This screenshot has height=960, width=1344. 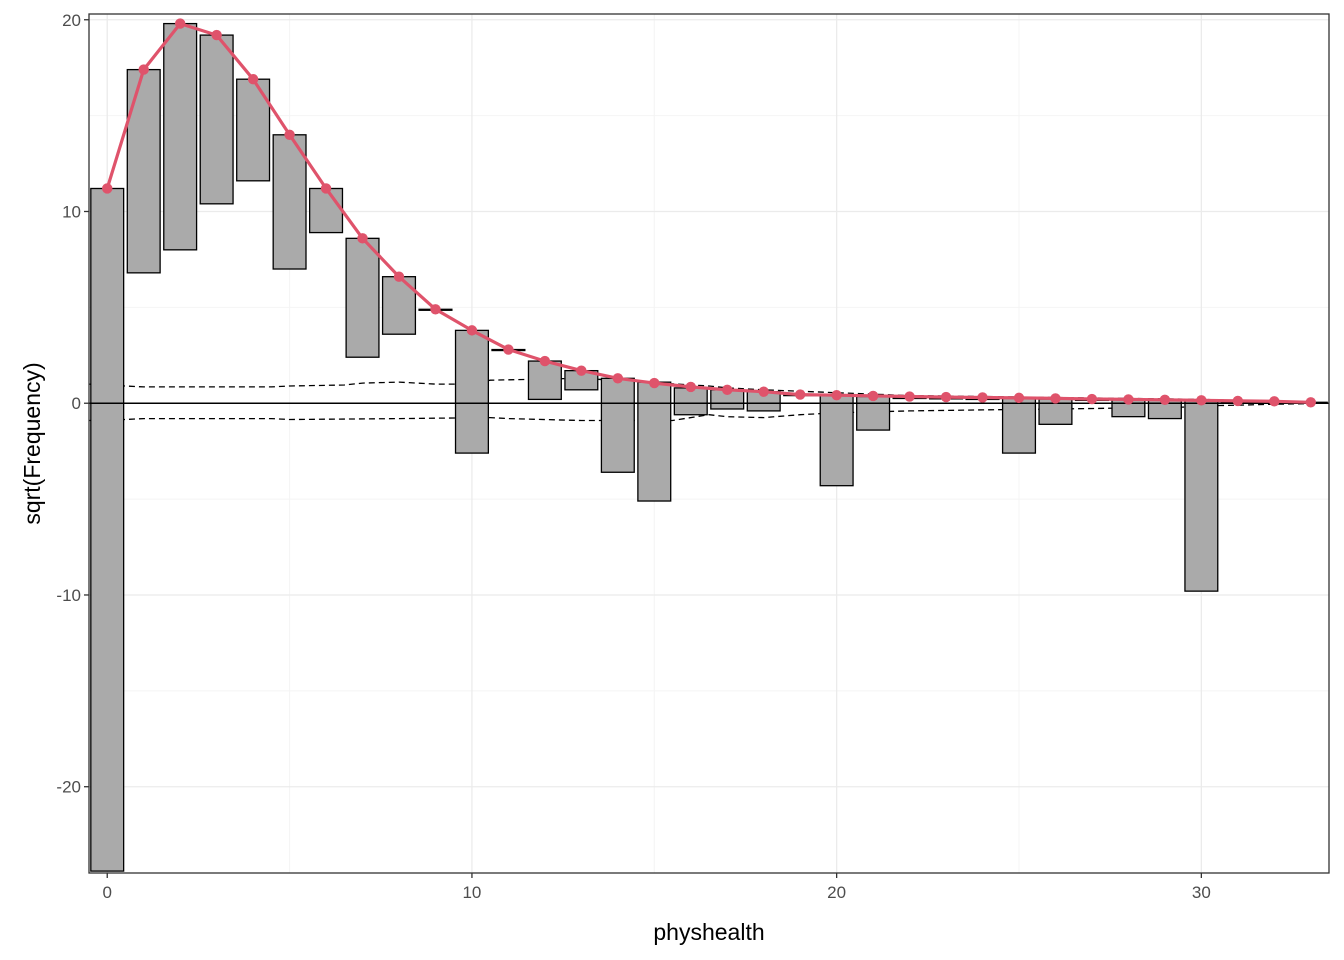 I want to click on y-tick-label: -20, so click(x=68, y=787).